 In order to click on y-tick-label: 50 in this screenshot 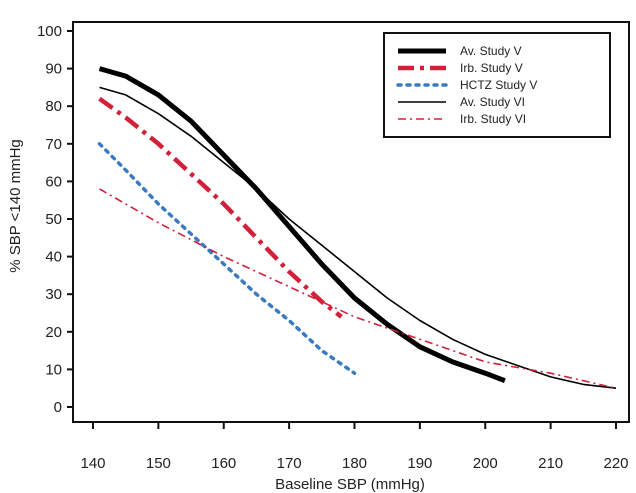, I will do `click(53, 219)`.